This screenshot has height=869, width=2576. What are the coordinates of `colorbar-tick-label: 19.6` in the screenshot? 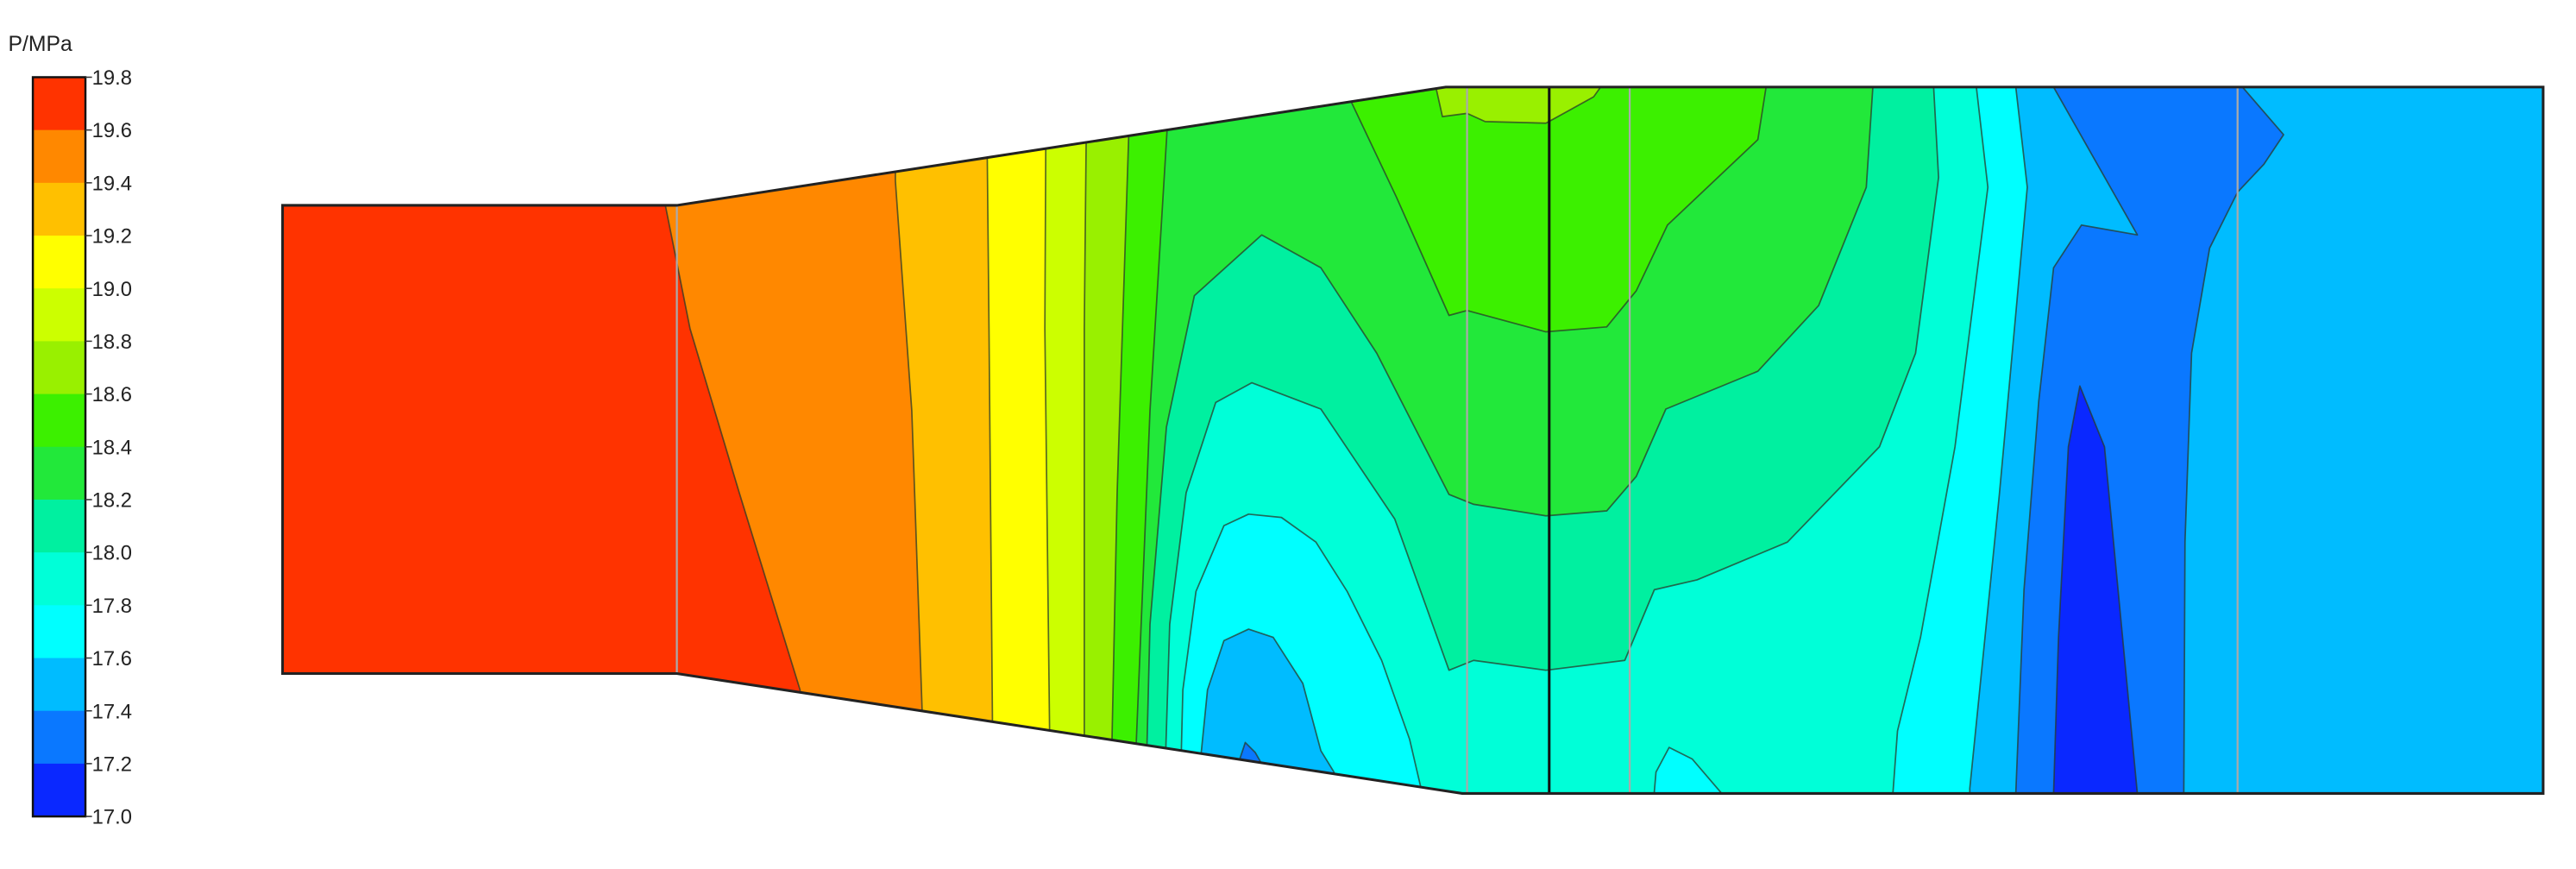 It's located at (112, 130).